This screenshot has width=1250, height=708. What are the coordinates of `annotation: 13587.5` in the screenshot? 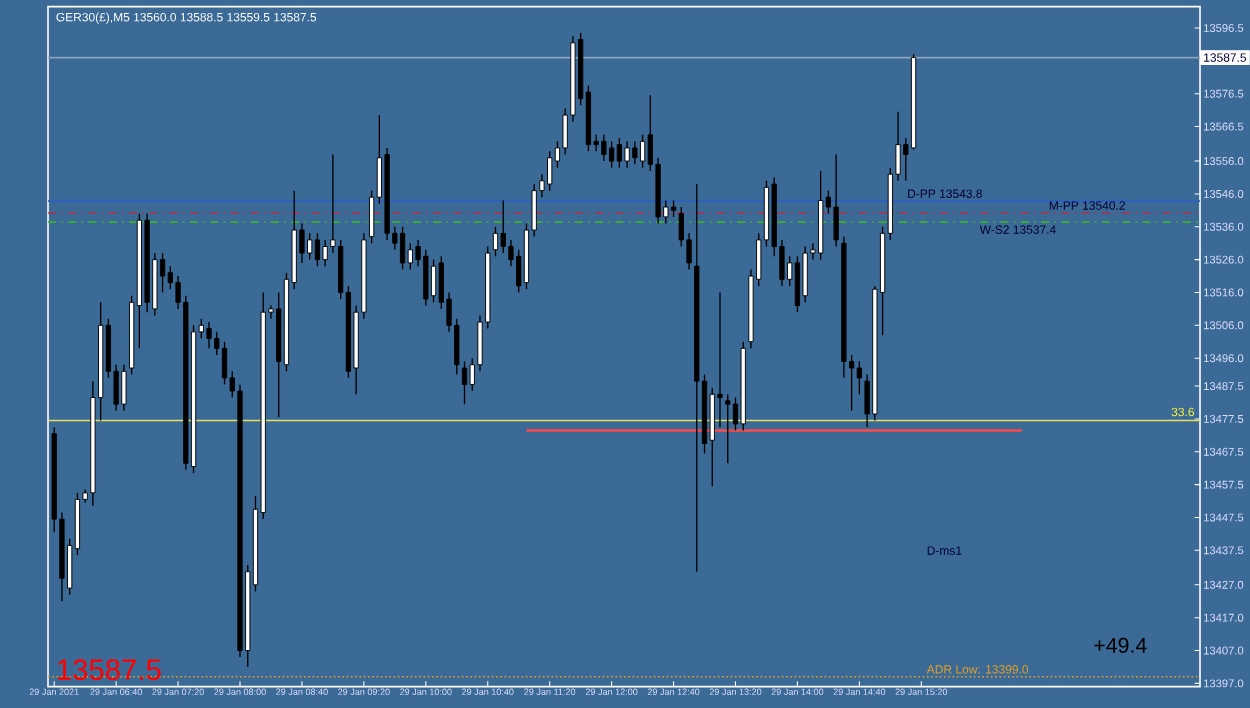 It's located at (109, 670).